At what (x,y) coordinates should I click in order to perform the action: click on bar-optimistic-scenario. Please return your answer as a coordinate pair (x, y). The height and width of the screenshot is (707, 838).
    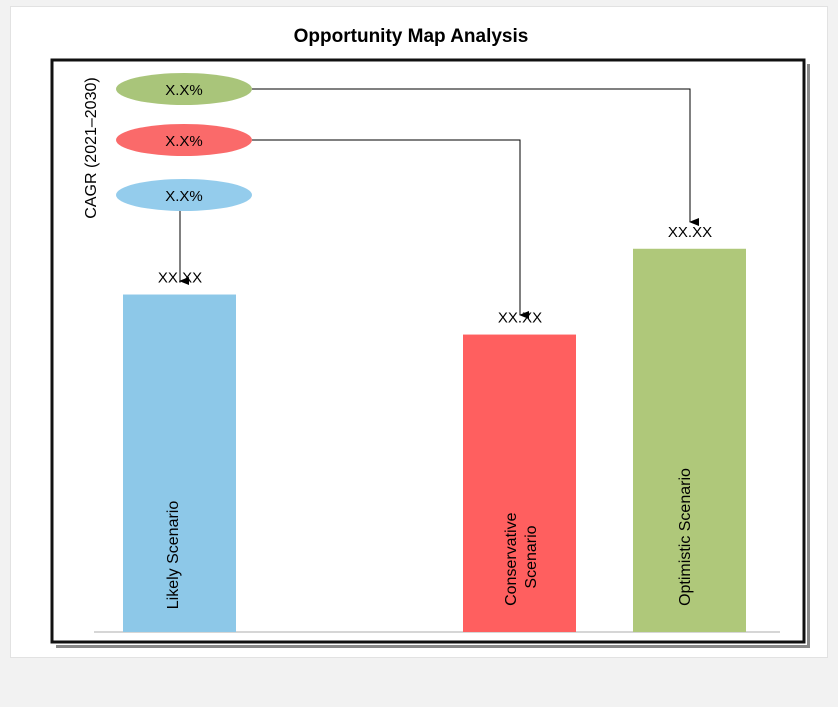
    Looking at the image, I should click on (689, 440).